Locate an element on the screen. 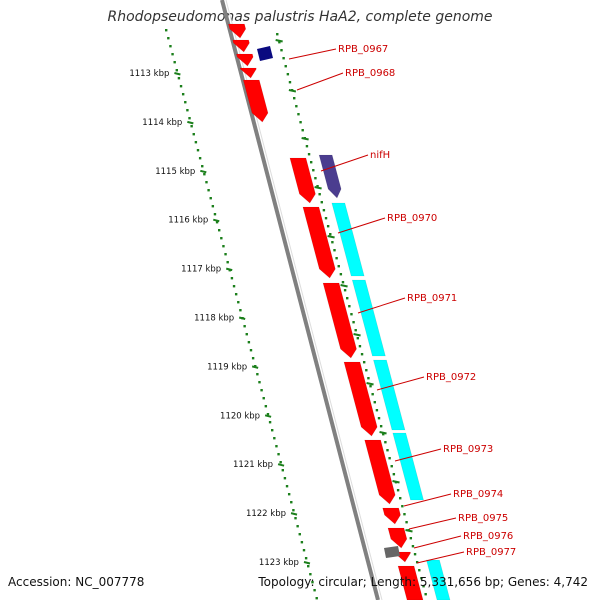  kbp-label: 1117 kbp is located at coordinates (201, 270).